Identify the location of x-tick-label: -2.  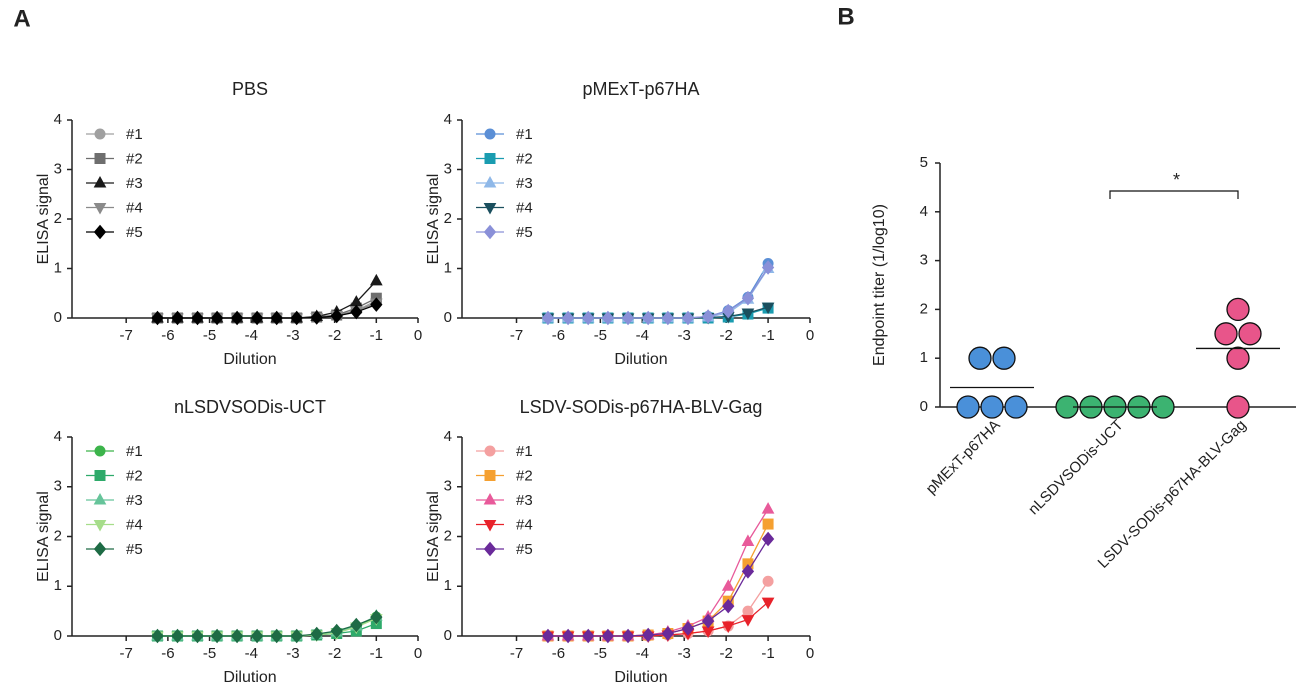
(725, 653).